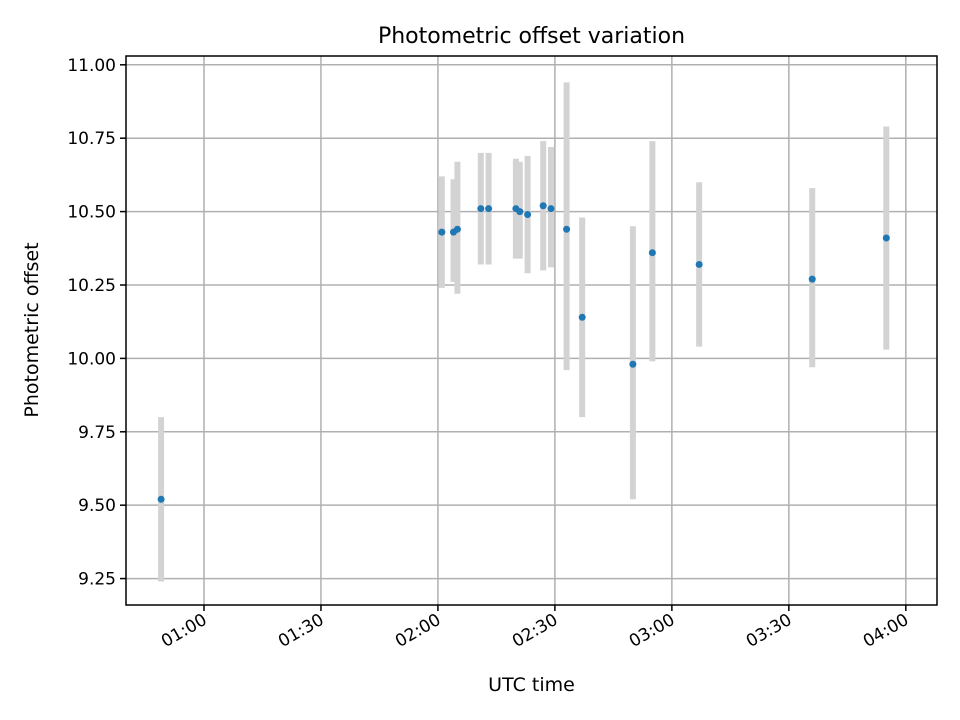 Image resolution: width=960 pixels, height=720 pixels. What do you see at coordinates (91, 213) in the screenshot?
I see `y-tick-label: 10.50` at bounding box center [91, 213].